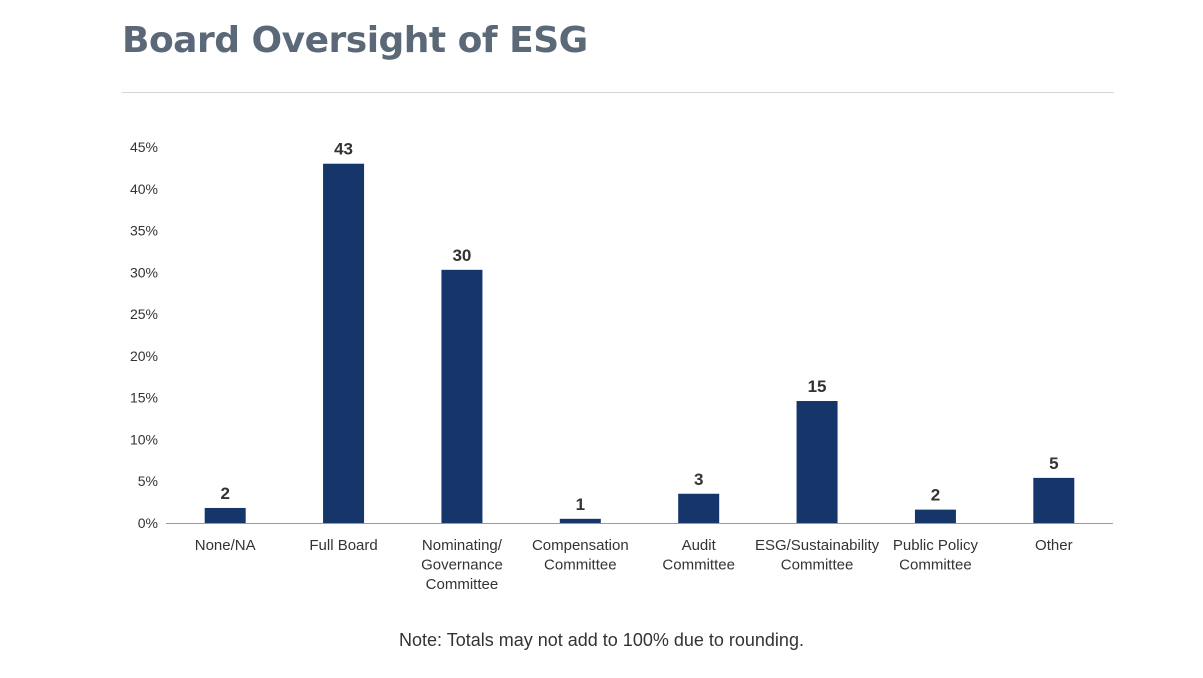  What do you see at coordinates (461, 255) in the screenshot?
I see `data-label: 30` at bounding box center [461, 255].